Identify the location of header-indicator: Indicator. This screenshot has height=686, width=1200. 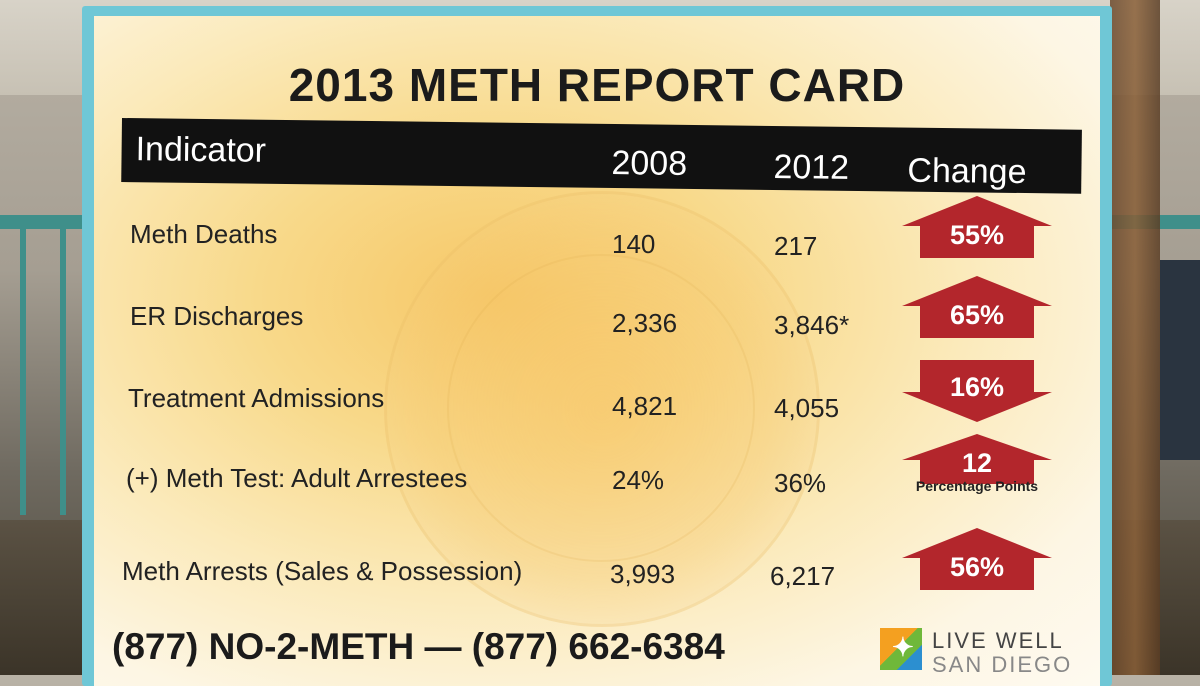
(201, 150).